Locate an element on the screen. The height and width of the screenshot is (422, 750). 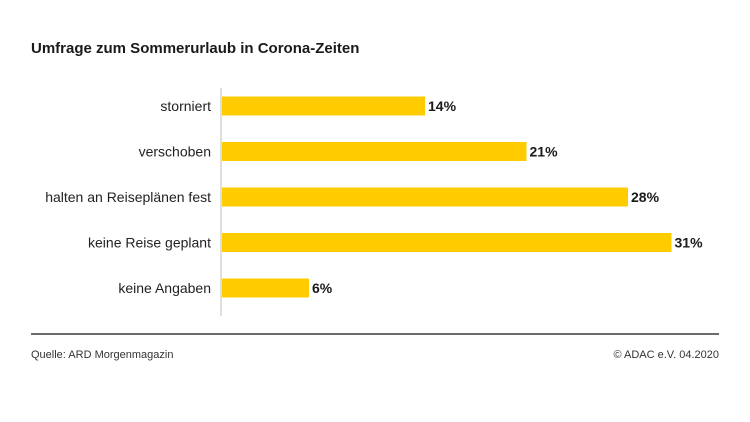
category-label: halten an Reiseplänen fest is located at coordinates (128, 197).